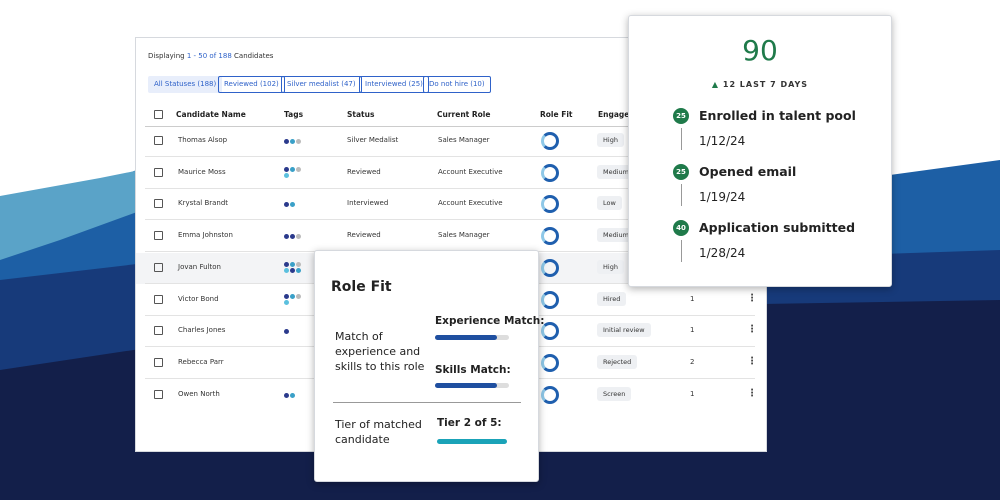  I want to click on engagement-pill: Hired, so click(612, 298).